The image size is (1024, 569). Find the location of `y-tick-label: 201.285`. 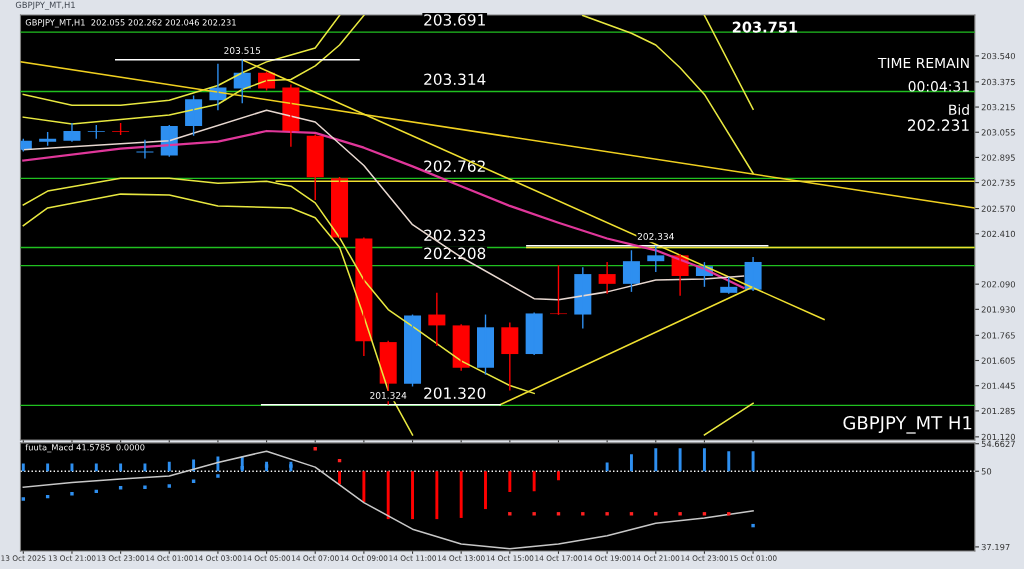

y-tick-label: 201.285 is located at coordinates (998, 411).